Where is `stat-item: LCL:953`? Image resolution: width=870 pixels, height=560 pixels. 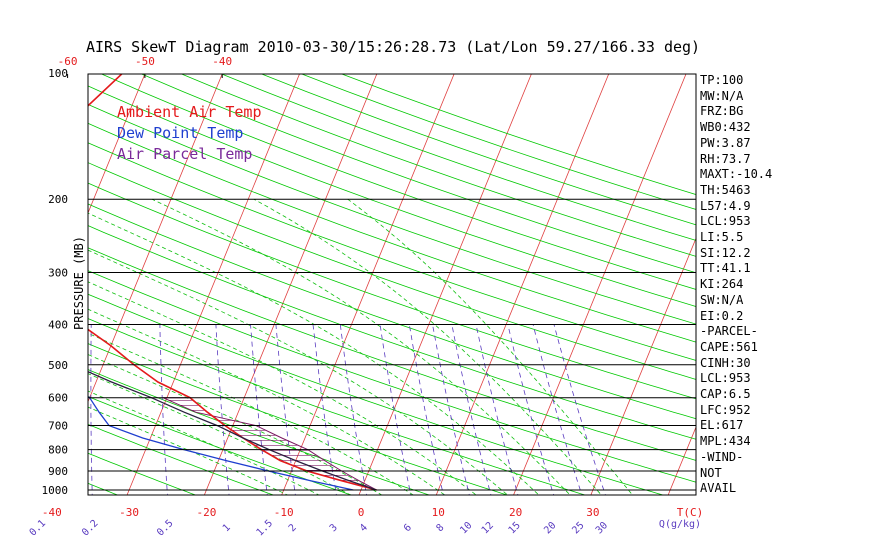
stat-item: LCL:953 is located at coordinates (725, 221).